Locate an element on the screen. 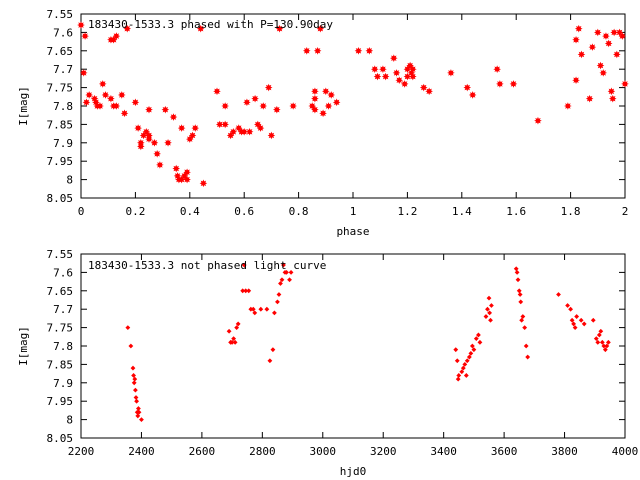 Image resolution: width=640 pixels, height=480 pixels. y-tick-label: 7.55 is located at coordinates (60, 254).